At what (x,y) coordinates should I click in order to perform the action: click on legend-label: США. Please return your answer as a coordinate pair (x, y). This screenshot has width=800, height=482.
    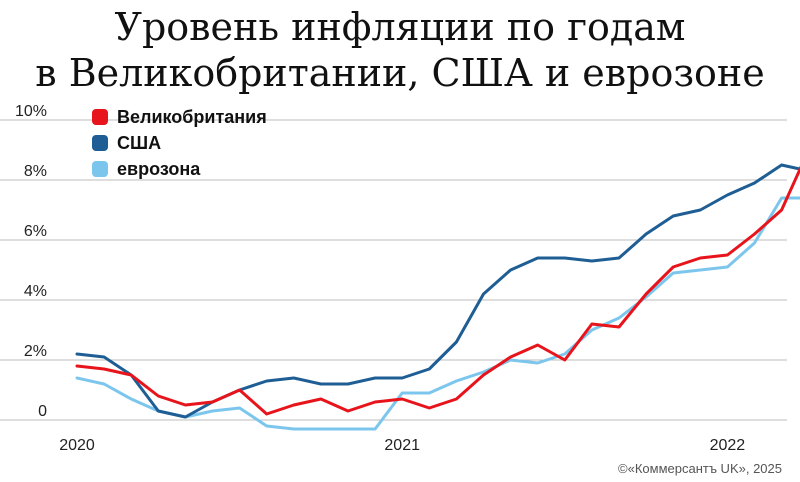
    Looking at the image, I should click on (139, 143).